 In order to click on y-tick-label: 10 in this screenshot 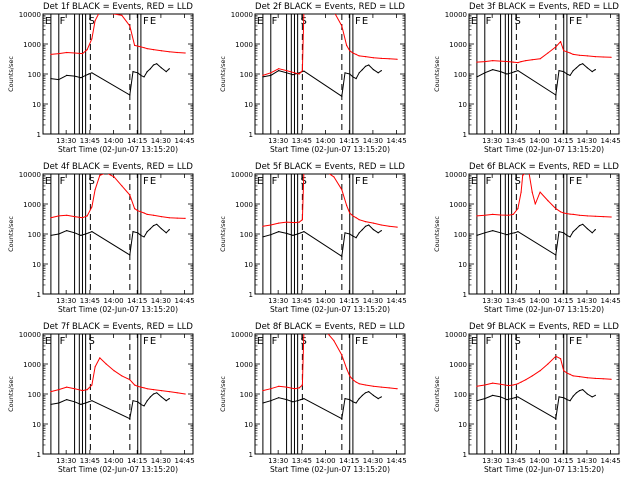, I will do `click(36, 425)`.